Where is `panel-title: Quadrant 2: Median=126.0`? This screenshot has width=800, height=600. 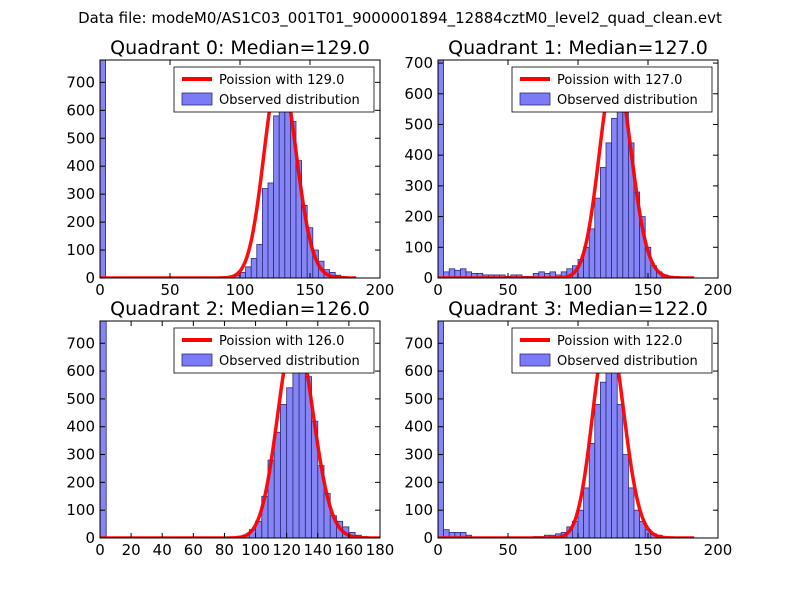
panel-title: Quadrant 2: Median=126.0 is located at coordinates (240, 309).